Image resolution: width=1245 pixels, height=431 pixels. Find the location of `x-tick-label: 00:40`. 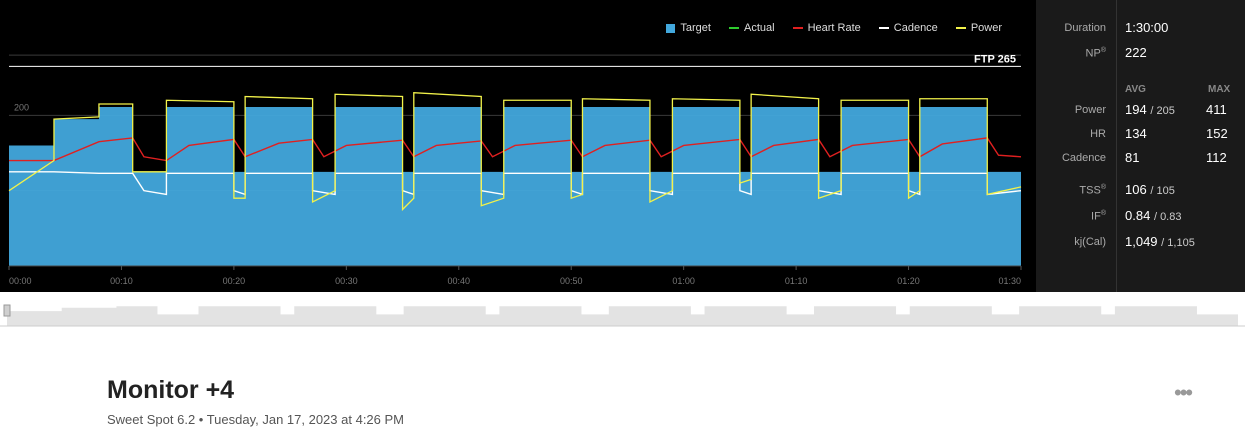

x-tick-label: 00:40 is located at coordinates (459, 281).